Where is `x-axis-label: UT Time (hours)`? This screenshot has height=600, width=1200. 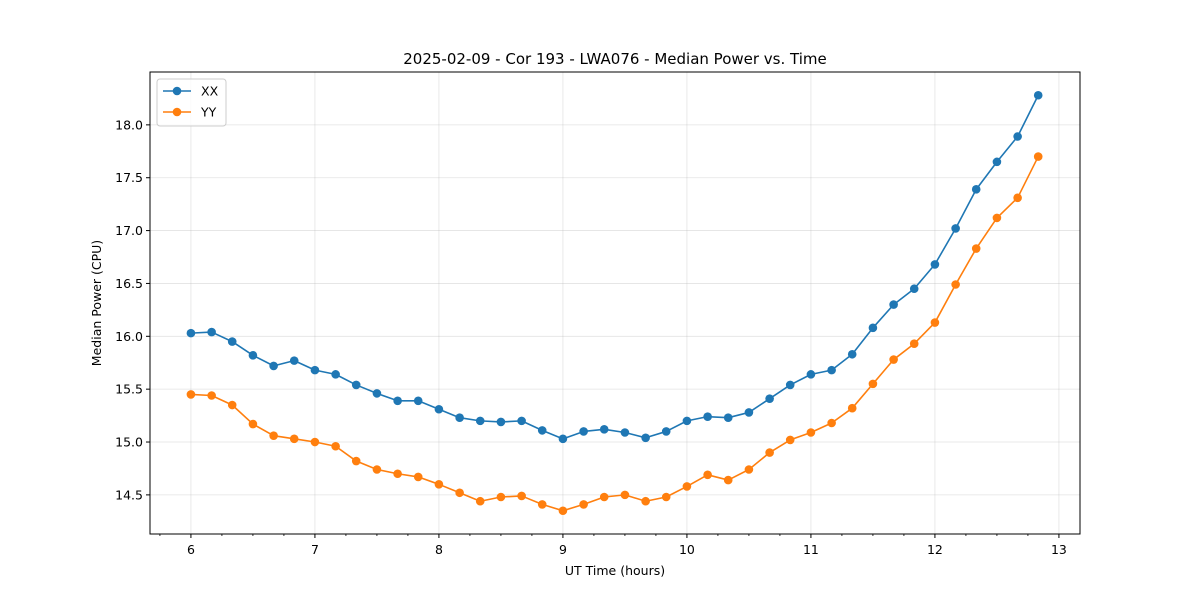 x-axis-label: UT Time (hours) is located at coordinates (615, 570).